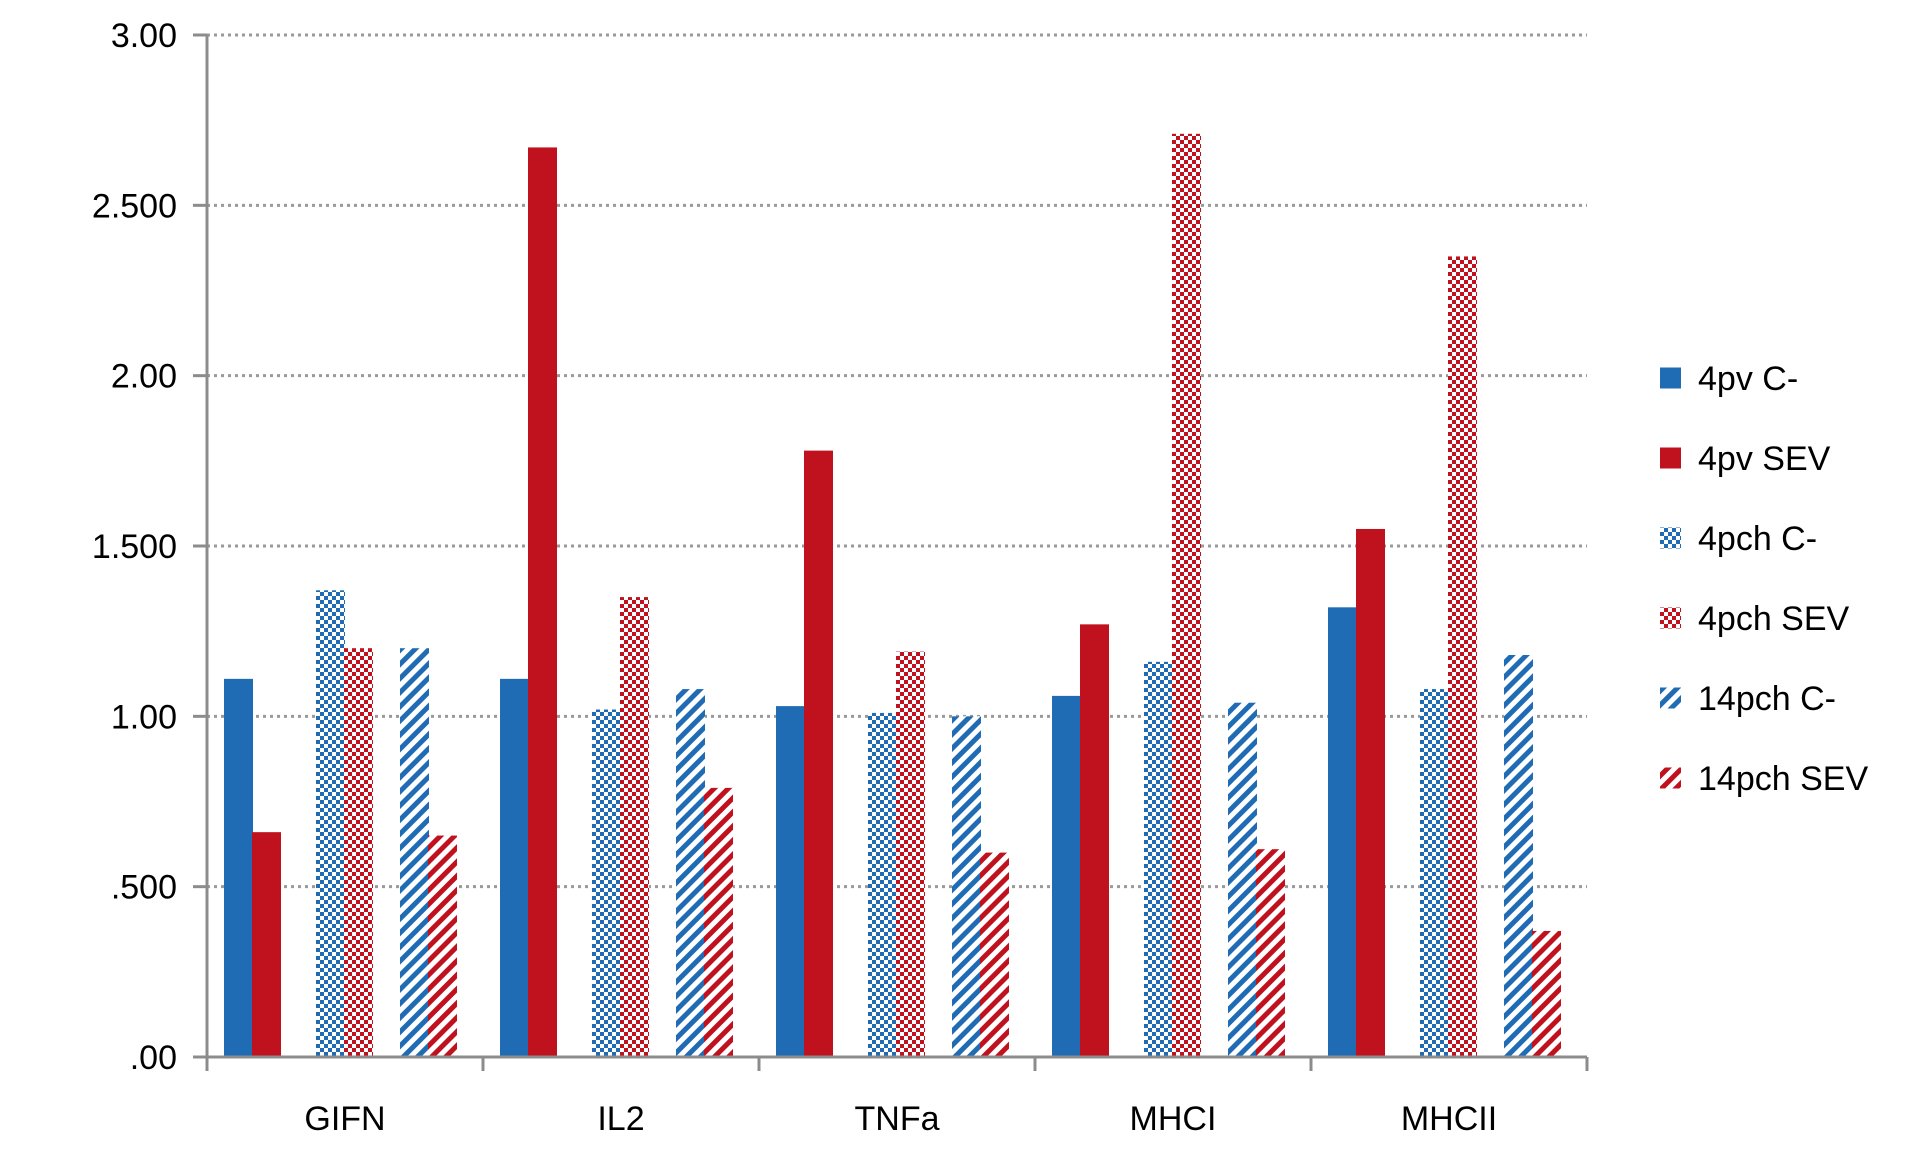  I want to click on x-tick-label: IL2, so click(620, 1119).